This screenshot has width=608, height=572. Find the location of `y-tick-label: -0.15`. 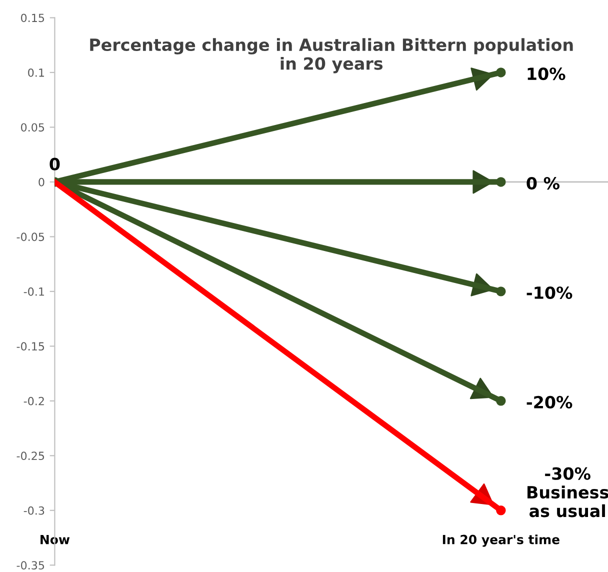

y-tick-label: -0.15 is located at coordinates (30, 346).